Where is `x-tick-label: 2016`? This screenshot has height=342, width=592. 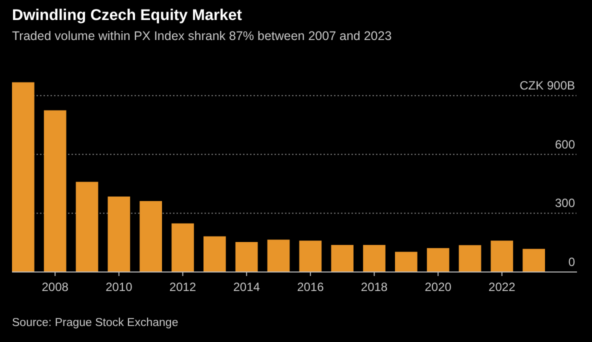
x-tick-label: 2016 is located at coordinates (310, 287).